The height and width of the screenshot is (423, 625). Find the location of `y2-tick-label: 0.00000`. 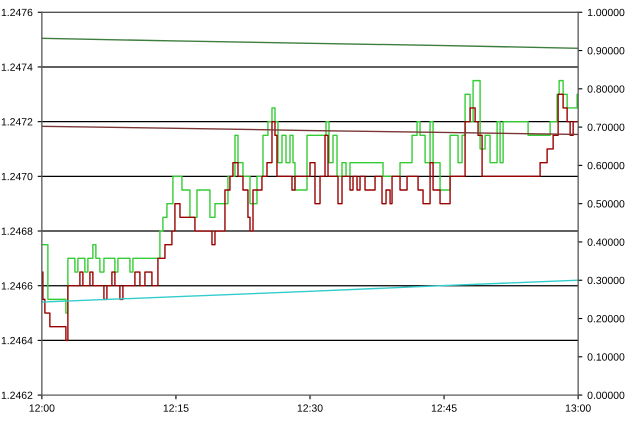

y2-tick-label: 0.00000 is located at coordinates (606, 395).